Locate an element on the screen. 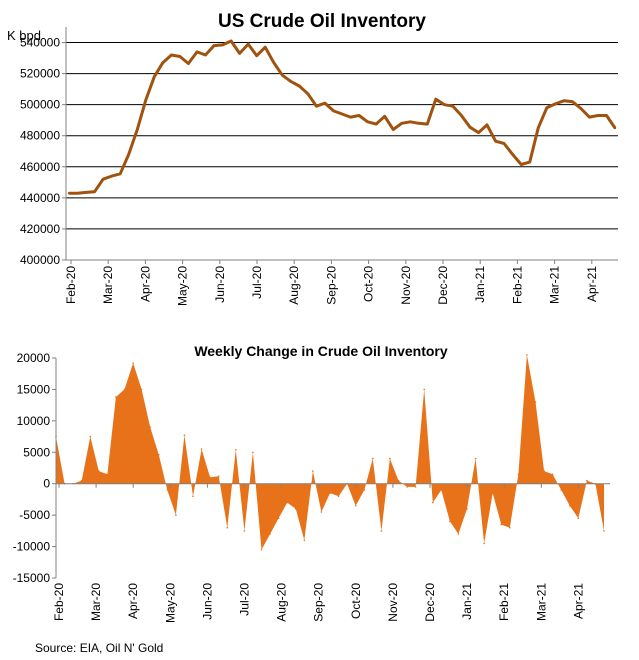  y-tick-label: 5000 is located at coordinates (36, 452).